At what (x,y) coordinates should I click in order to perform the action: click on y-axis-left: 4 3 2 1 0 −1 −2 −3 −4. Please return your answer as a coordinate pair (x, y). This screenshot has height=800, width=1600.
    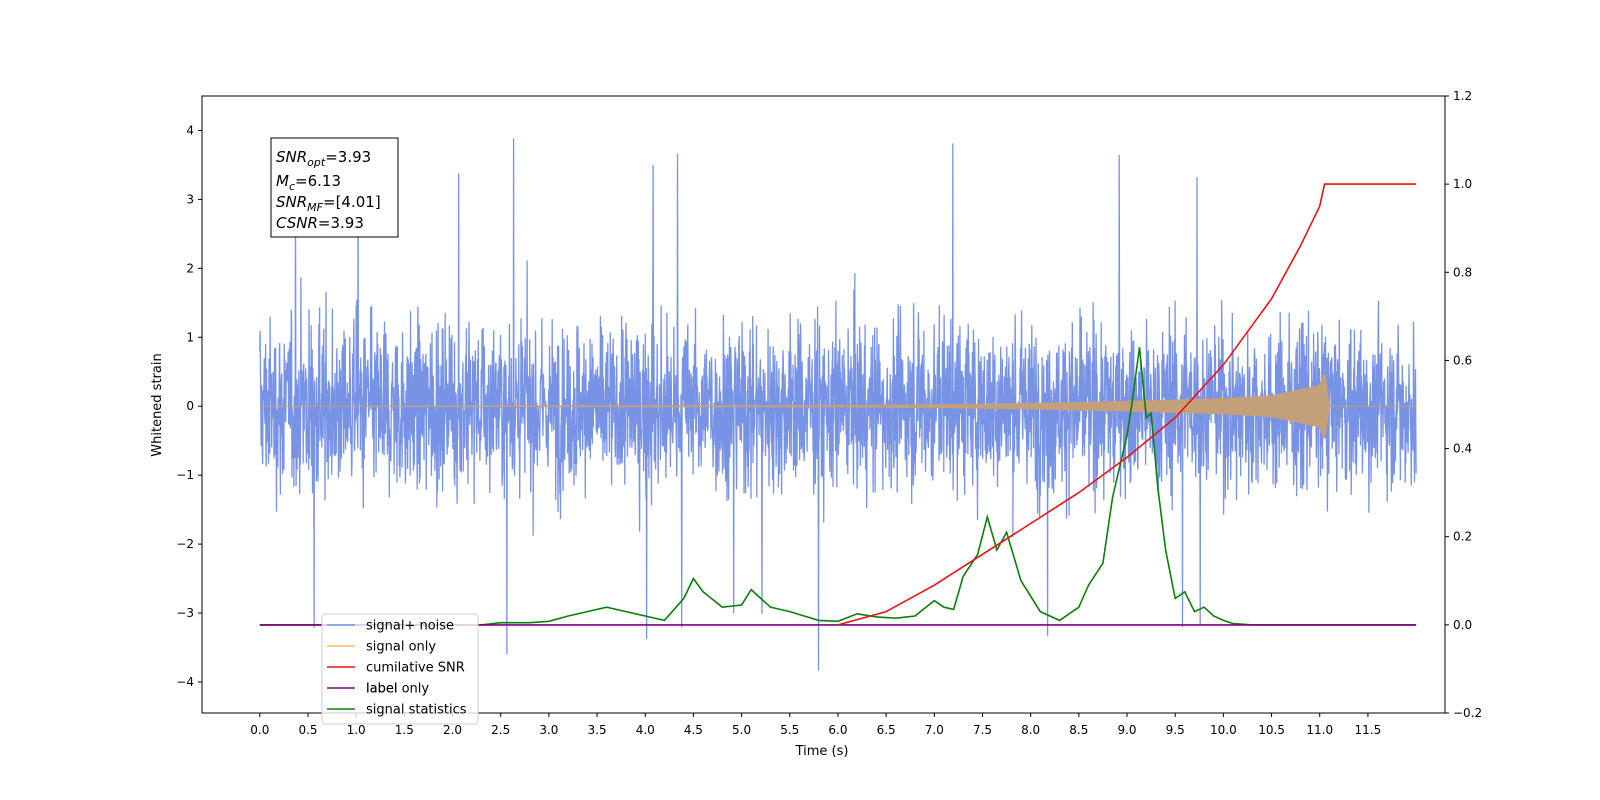
    Looking at the image, I should click on (189, 406).